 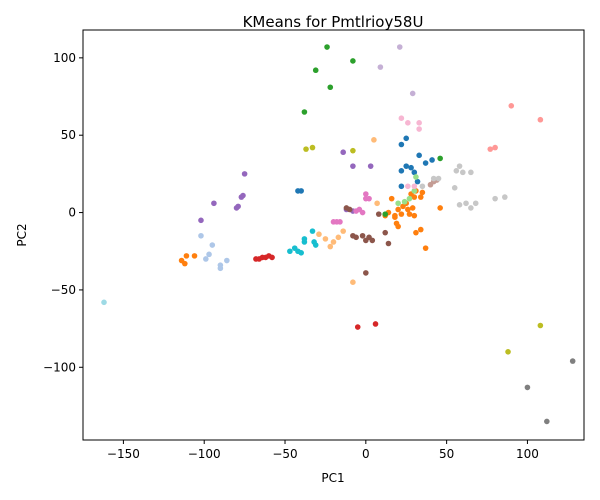 I want to click on x-tick-label: −50, so click(x=284, y=454).